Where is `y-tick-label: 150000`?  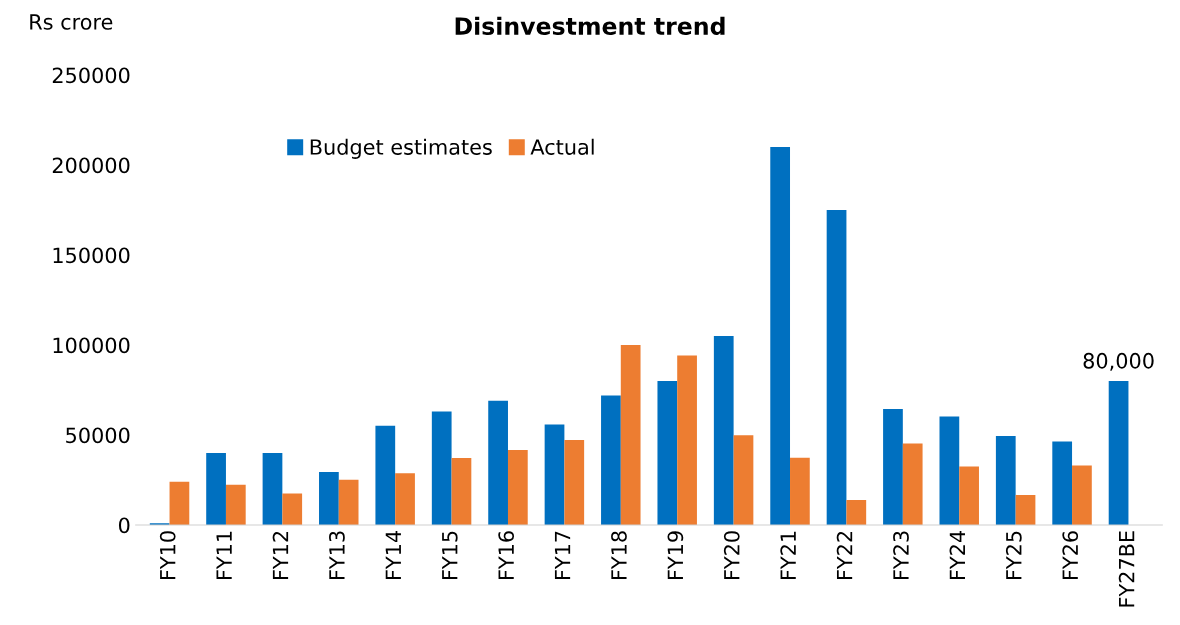 y-tick-label: 150000 is located at coordinates (91, 255).